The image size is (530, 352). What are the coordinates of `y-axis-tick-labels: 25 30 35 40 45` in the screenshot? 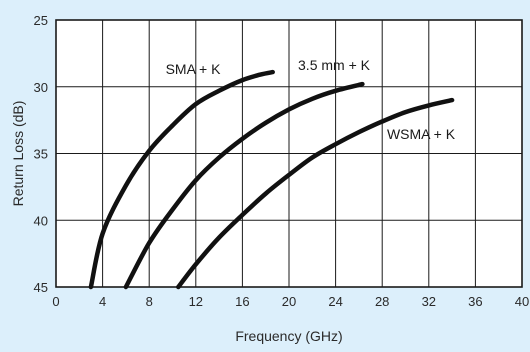 It's located at (41, 154).